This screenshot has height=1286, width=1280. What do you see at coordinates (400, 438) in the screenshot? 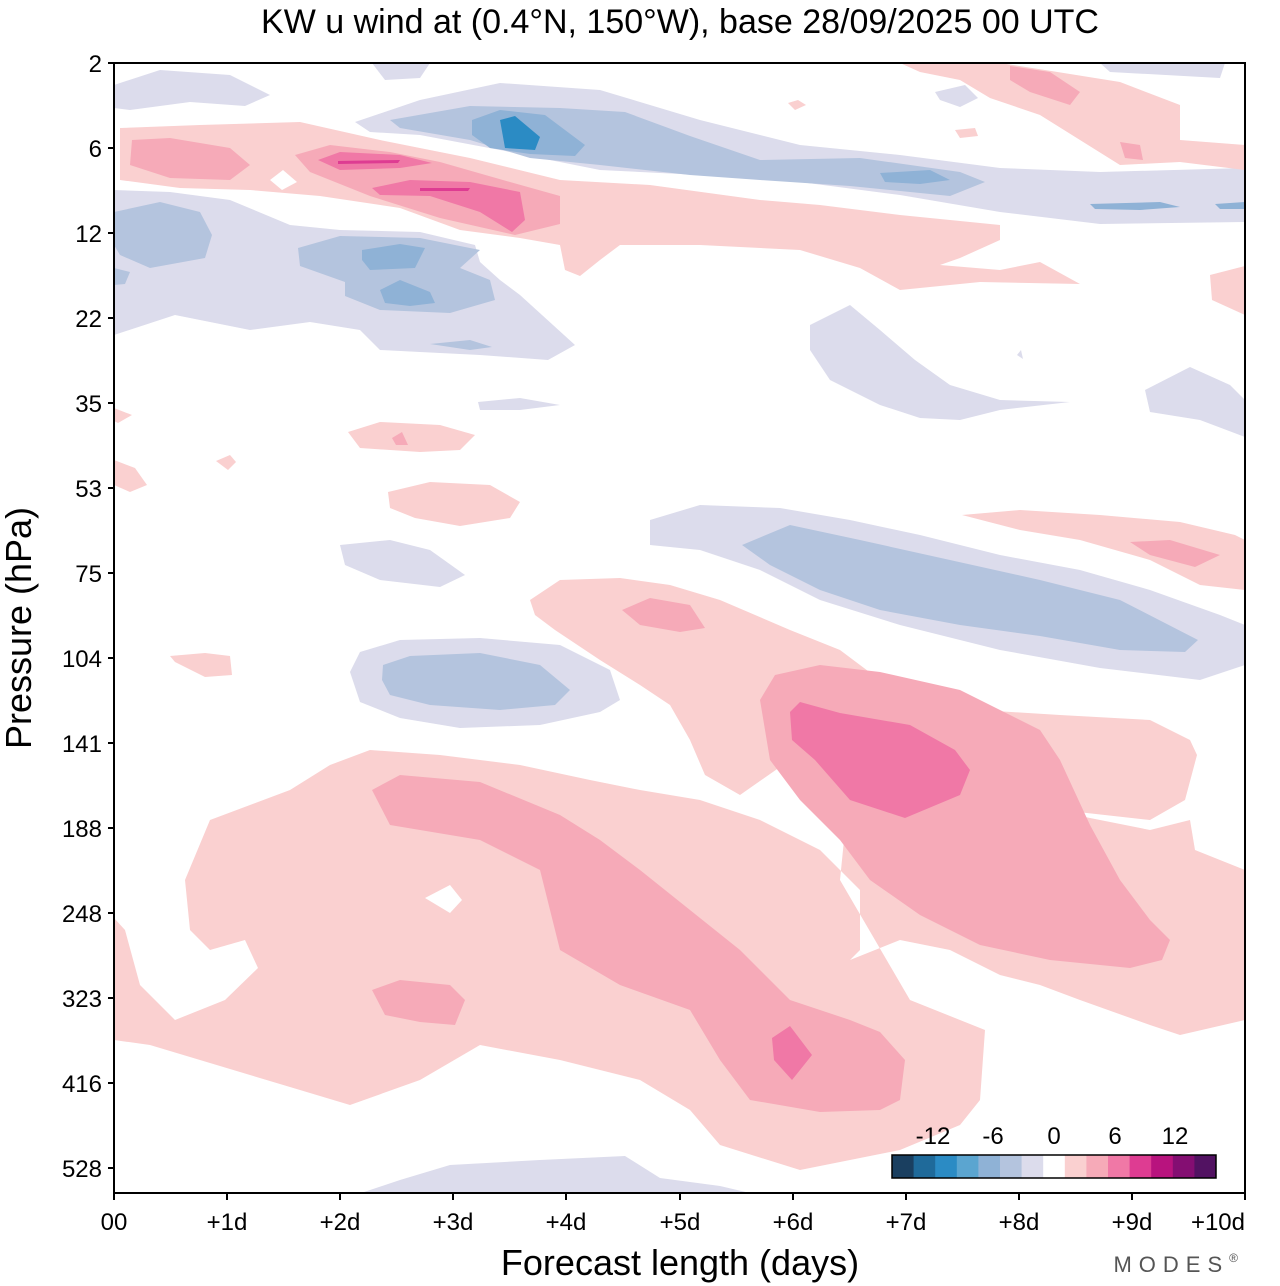
I see `pos-blob-35-core` at bounding box center [400, 438].